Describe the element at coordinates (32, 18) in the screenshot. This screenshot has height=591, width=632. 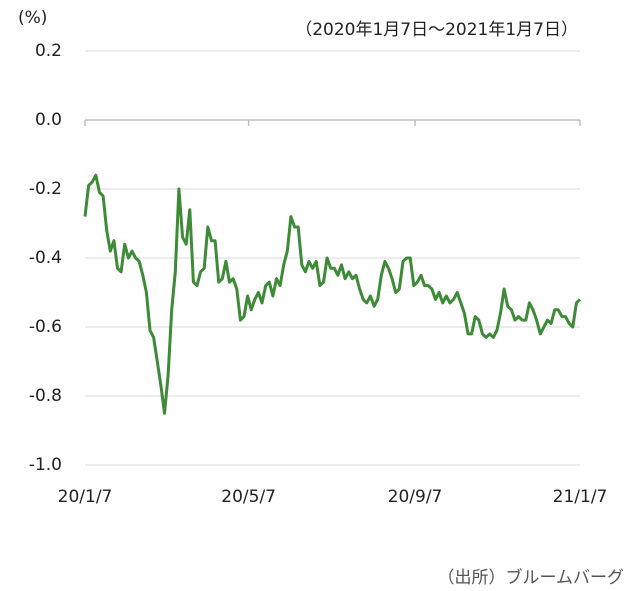
I see `unit-label: (%)` at that location.